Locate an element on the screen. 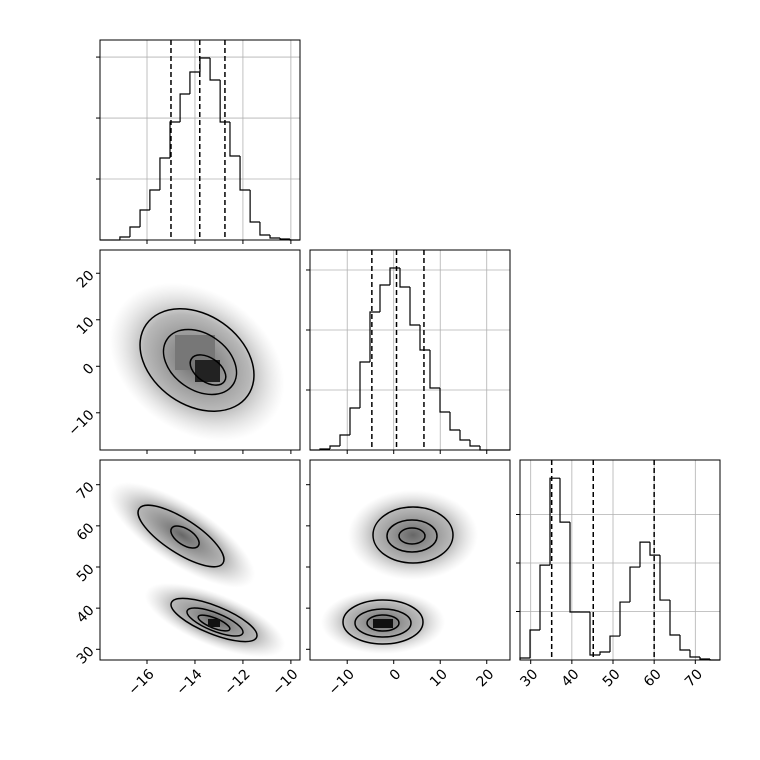 The image size is (760, 760). y-tick-label: 10 is located at coordinates (86, 326).